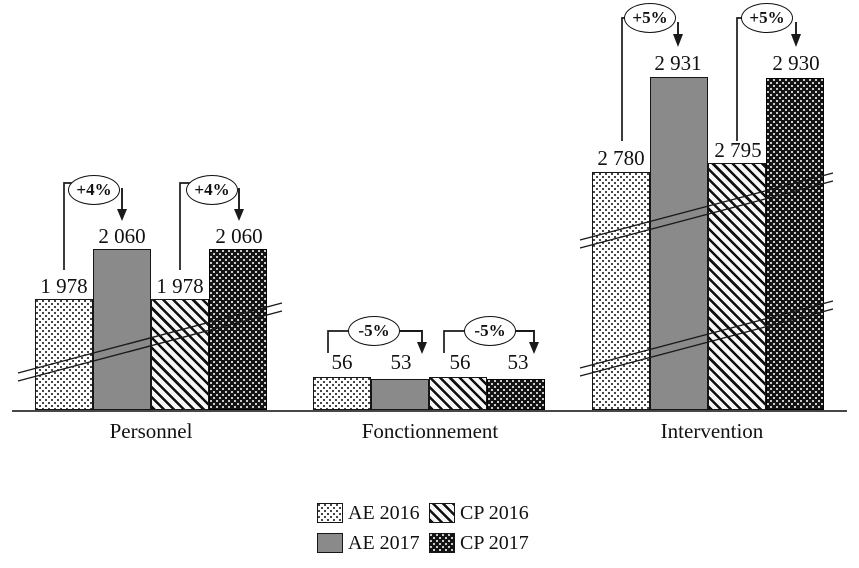 This screenshot has height=568, width=859. What do you see at coordinates (374, 331) in the screenshot?
I see `delta-badge-fonctionnement-ae: -5%` at bounding box center [374, 331].